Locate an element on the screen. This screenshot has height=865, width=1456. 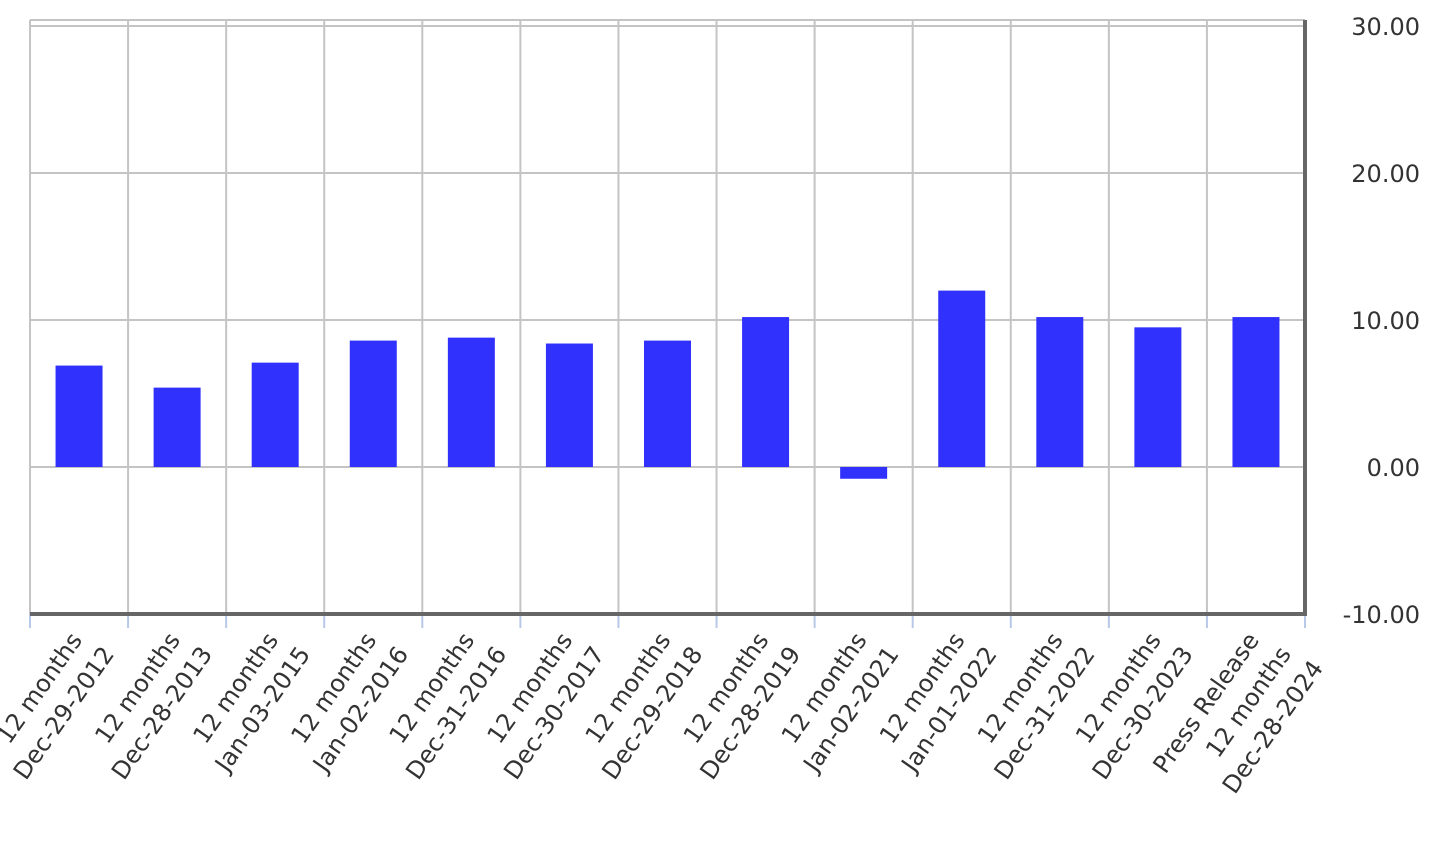
y-tick-label: 0.00 is located at coordinates (1393, 468).